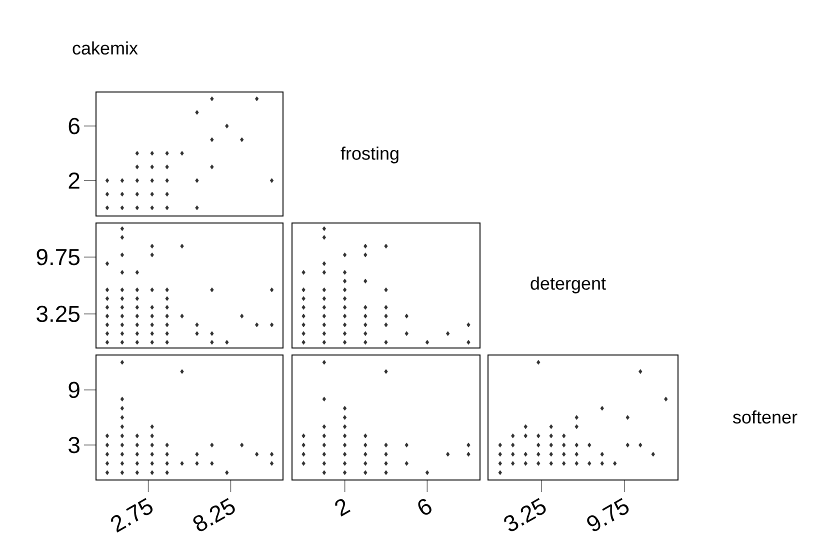 The image size is (829, 553). I want to click on x-tick-label: 3.25, so click(525, 515).